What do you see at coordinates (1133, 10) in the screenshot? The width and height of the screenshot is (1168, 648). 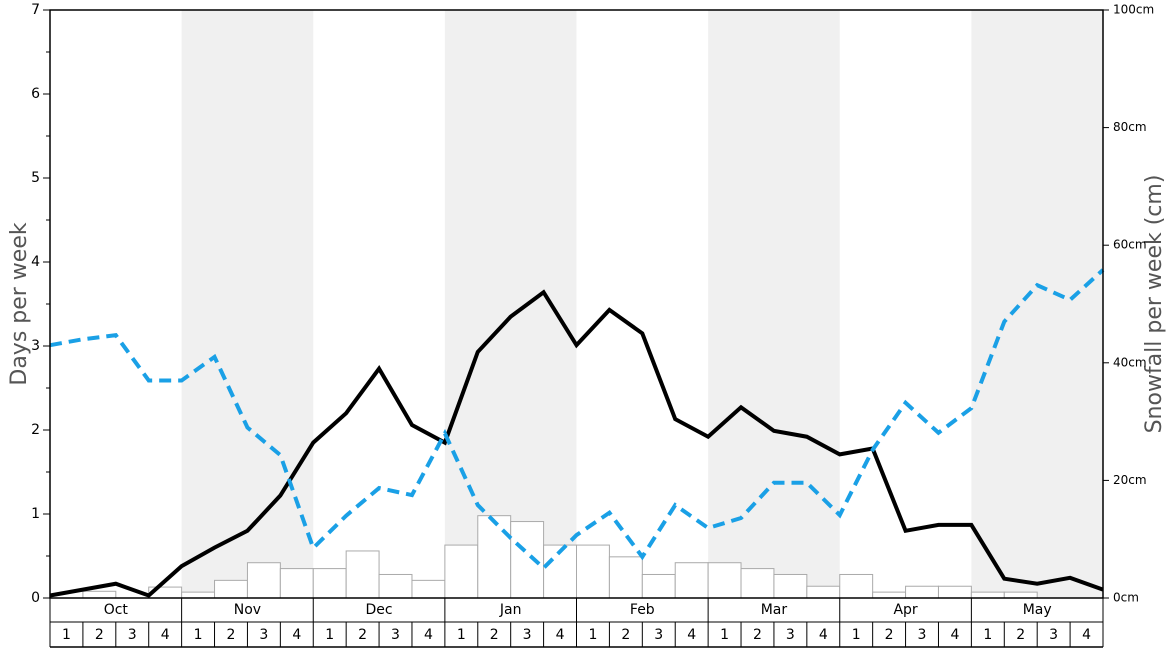 I see `y2-tick-label: 100cm` at bounding box center [1133, 10].